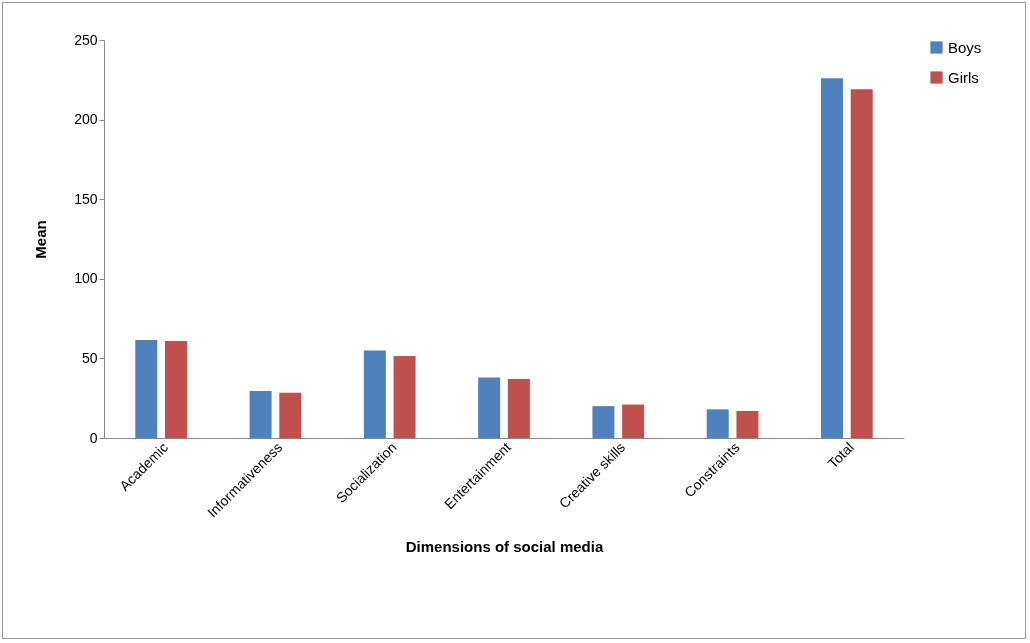 The width and height of the screenshot is (1030, 643). I want to click on y-tick-label: 0, so click(93, 437).